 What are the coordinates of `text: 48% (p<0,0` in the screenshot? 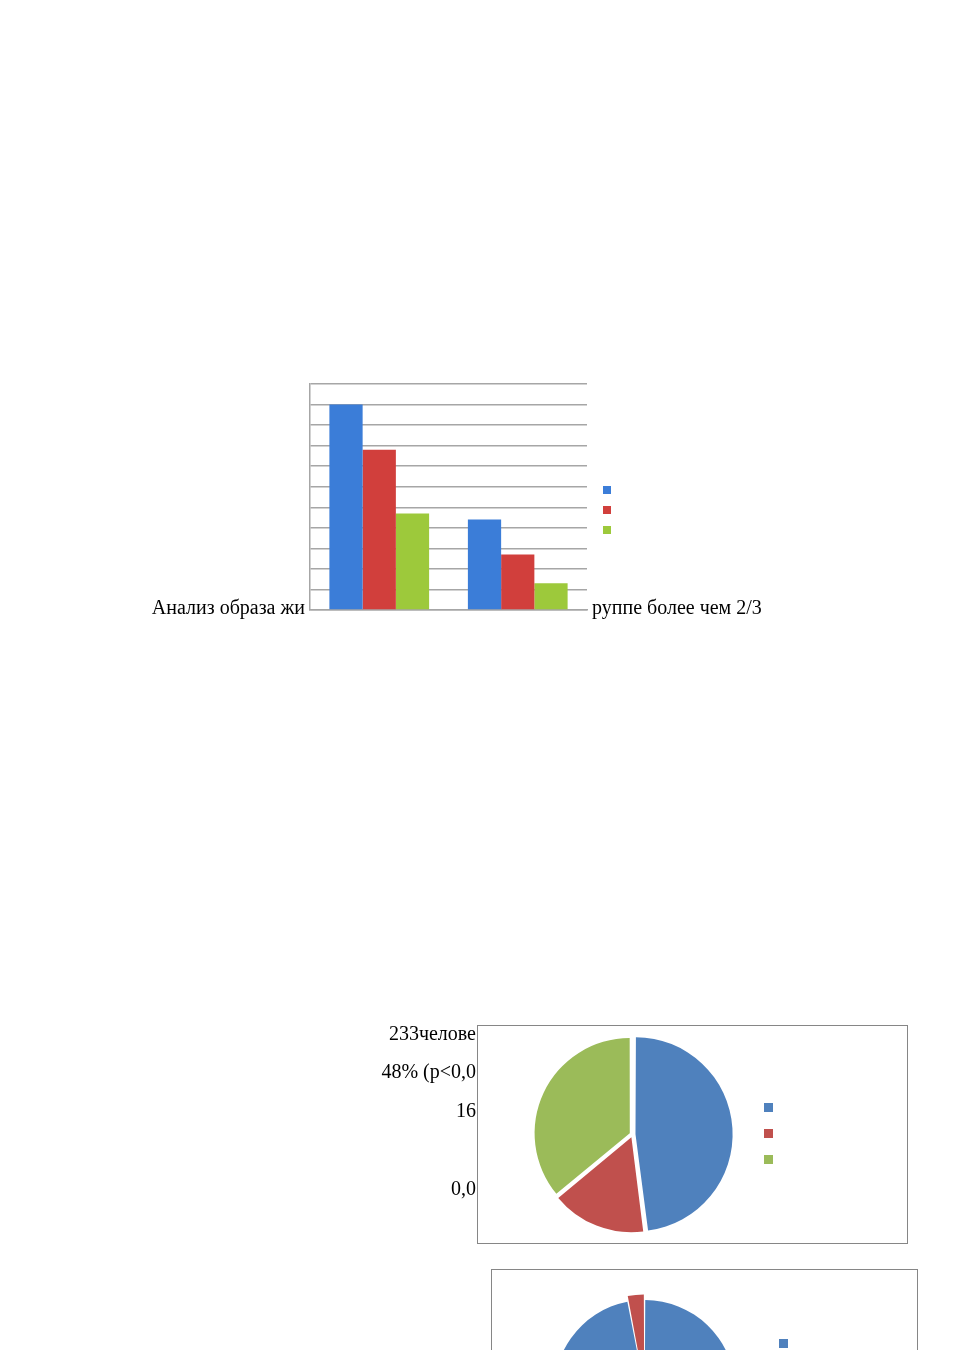 It's located at (428, 1071).